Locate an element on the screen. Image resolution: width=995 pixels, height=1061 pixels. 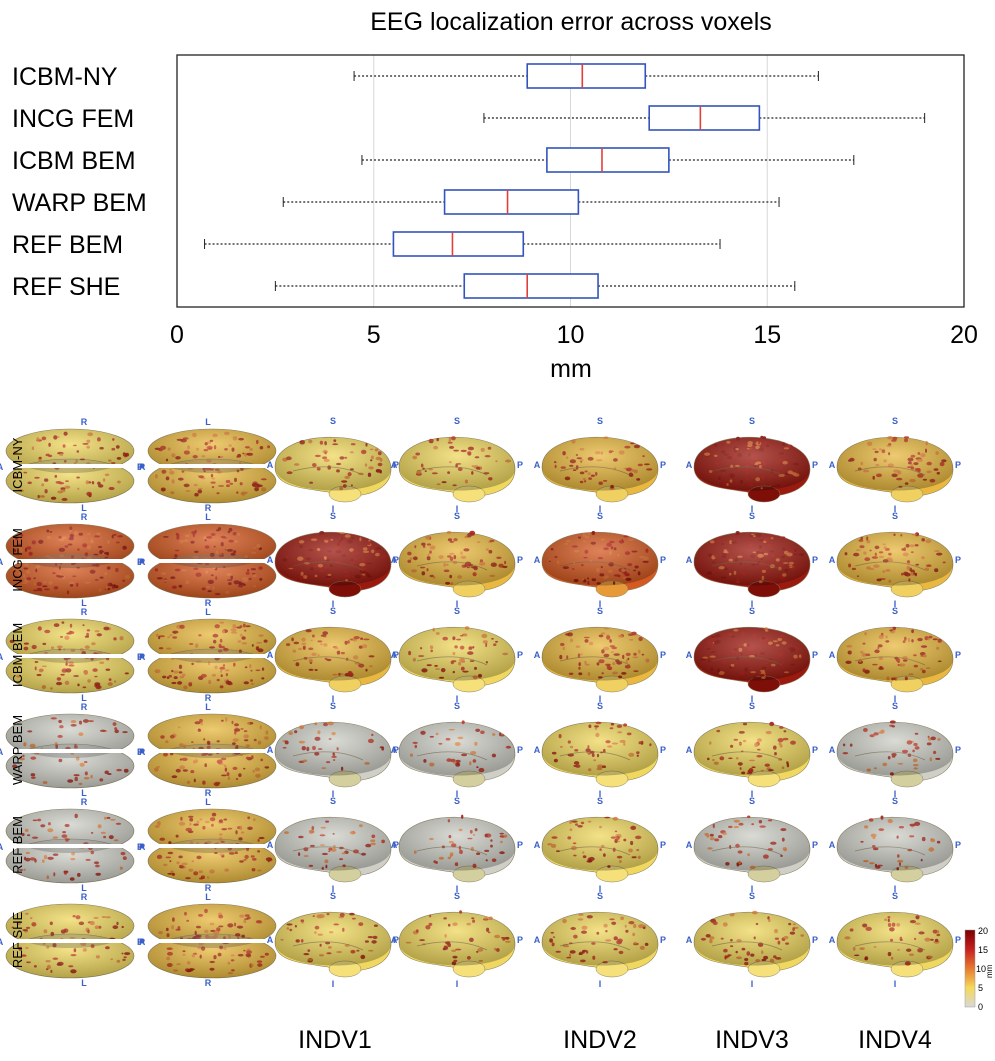
x-tick-label: 10 is located at coordinates (571, 335).